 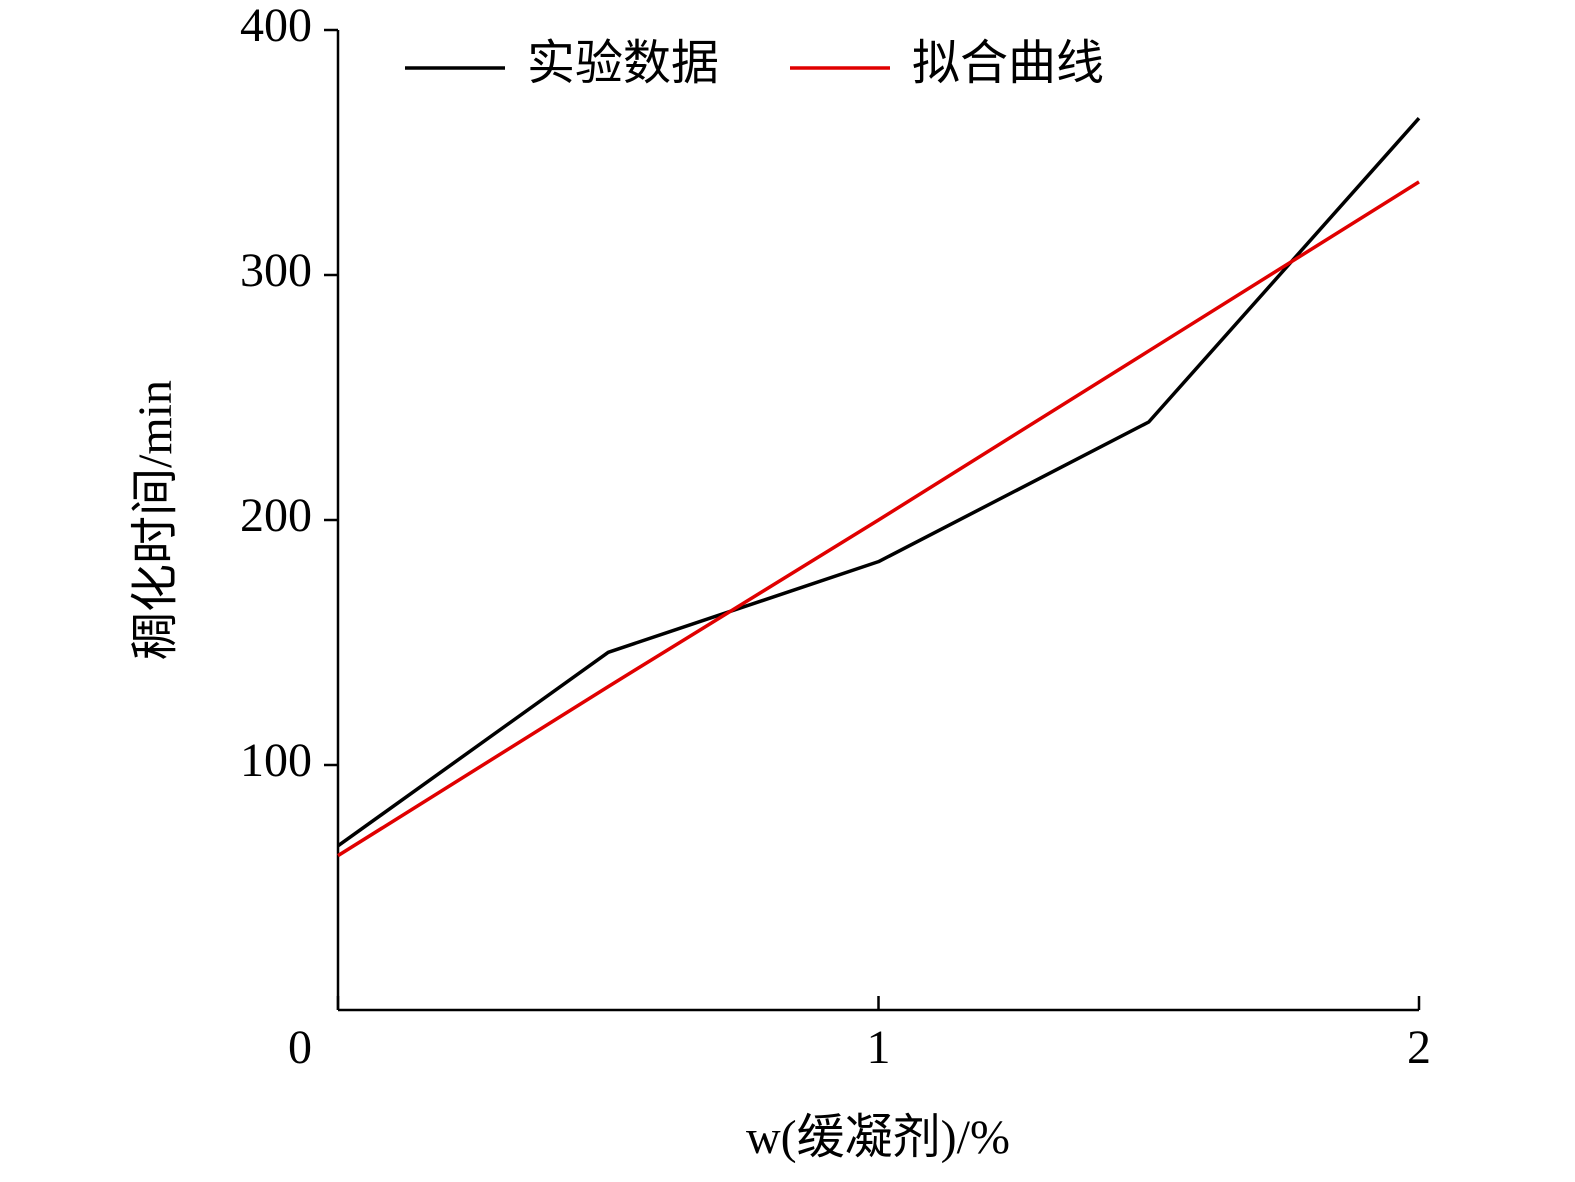 What do you see at coordinates (155, 520) in the screenshot?
I see `y-axis-label: 稠化时间/min` at bounding box center [155, 520].